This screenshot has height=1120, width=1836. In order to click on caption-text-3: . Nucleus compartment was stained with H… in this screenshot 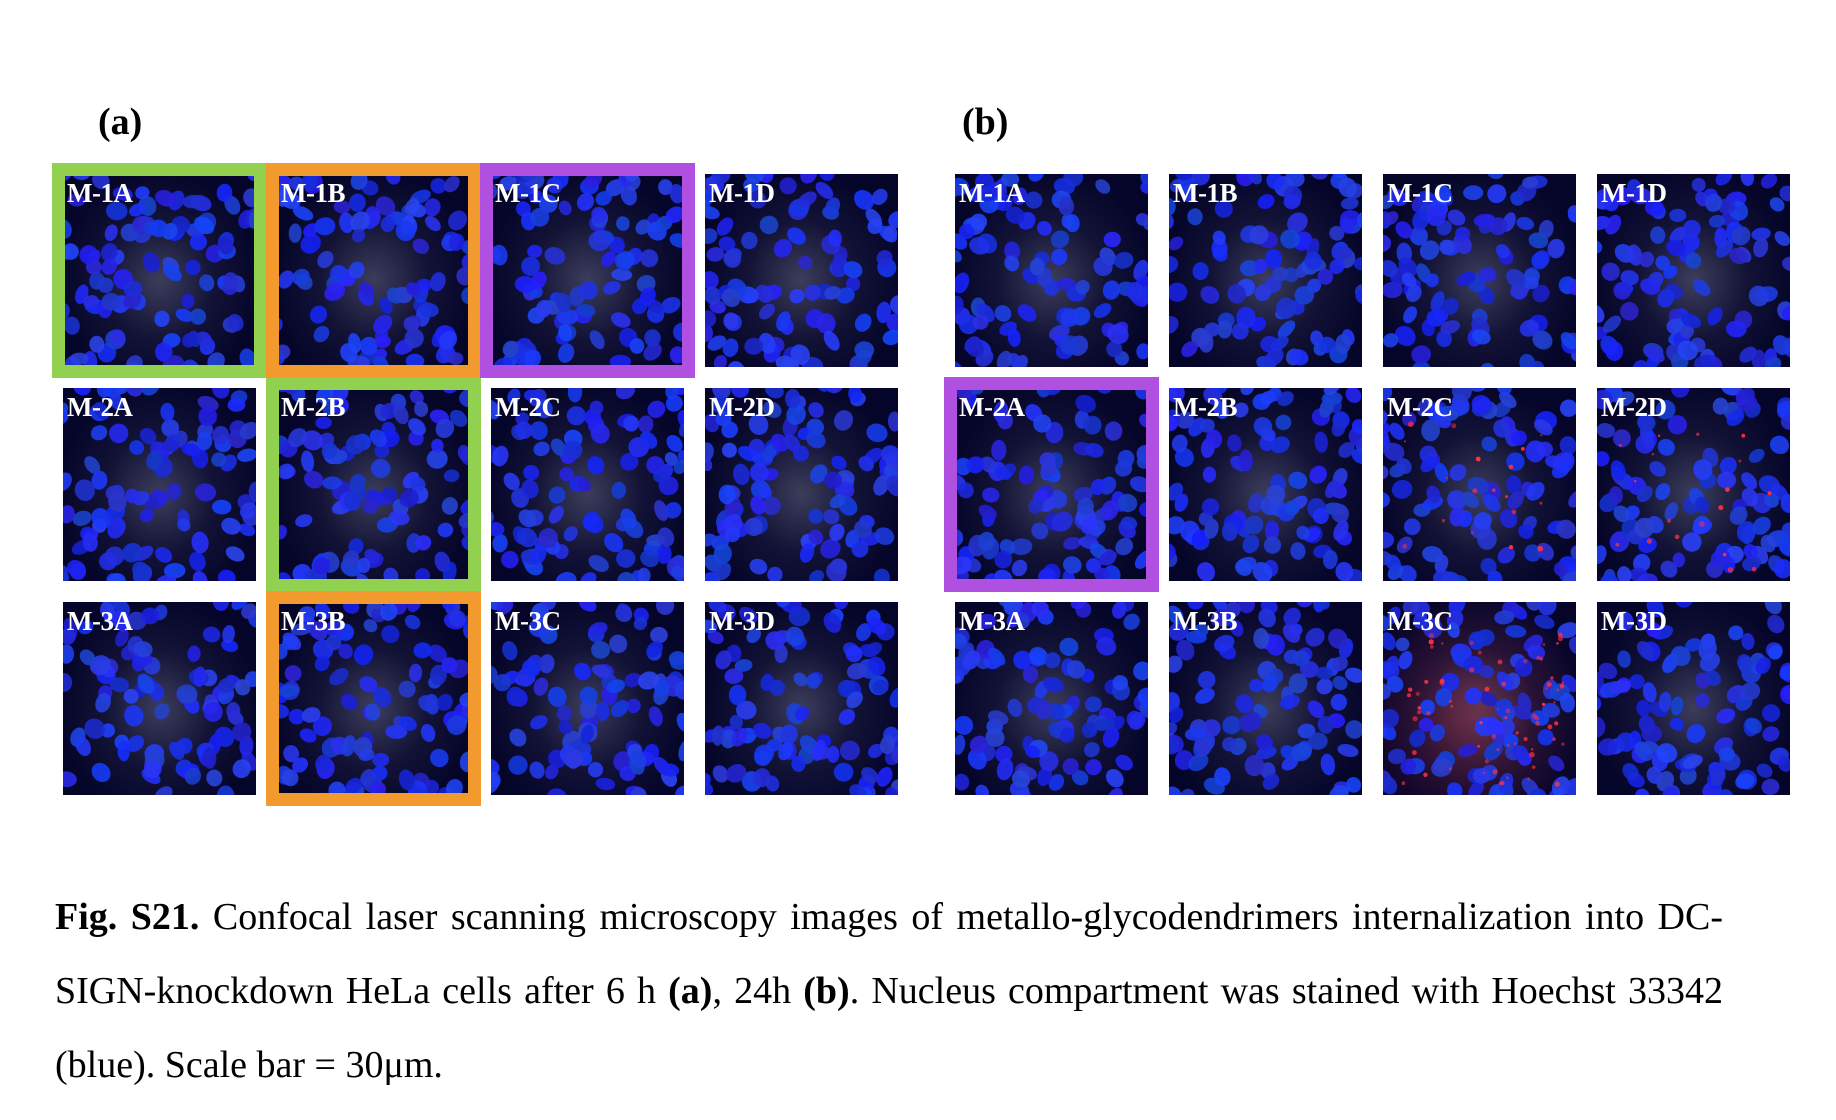, I will do `click(889, 1028)`.